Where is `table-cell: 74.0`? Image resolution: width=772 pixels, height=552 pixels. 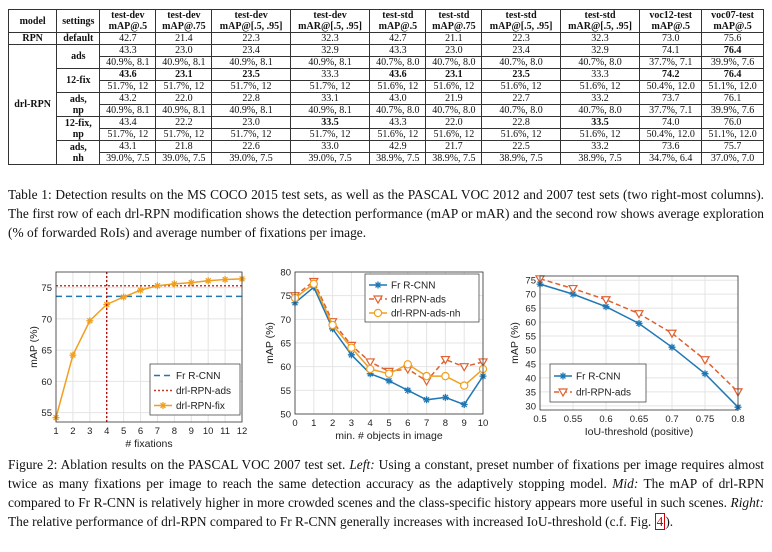
table-cell: 74.0 is located at coordinates (671, 122).